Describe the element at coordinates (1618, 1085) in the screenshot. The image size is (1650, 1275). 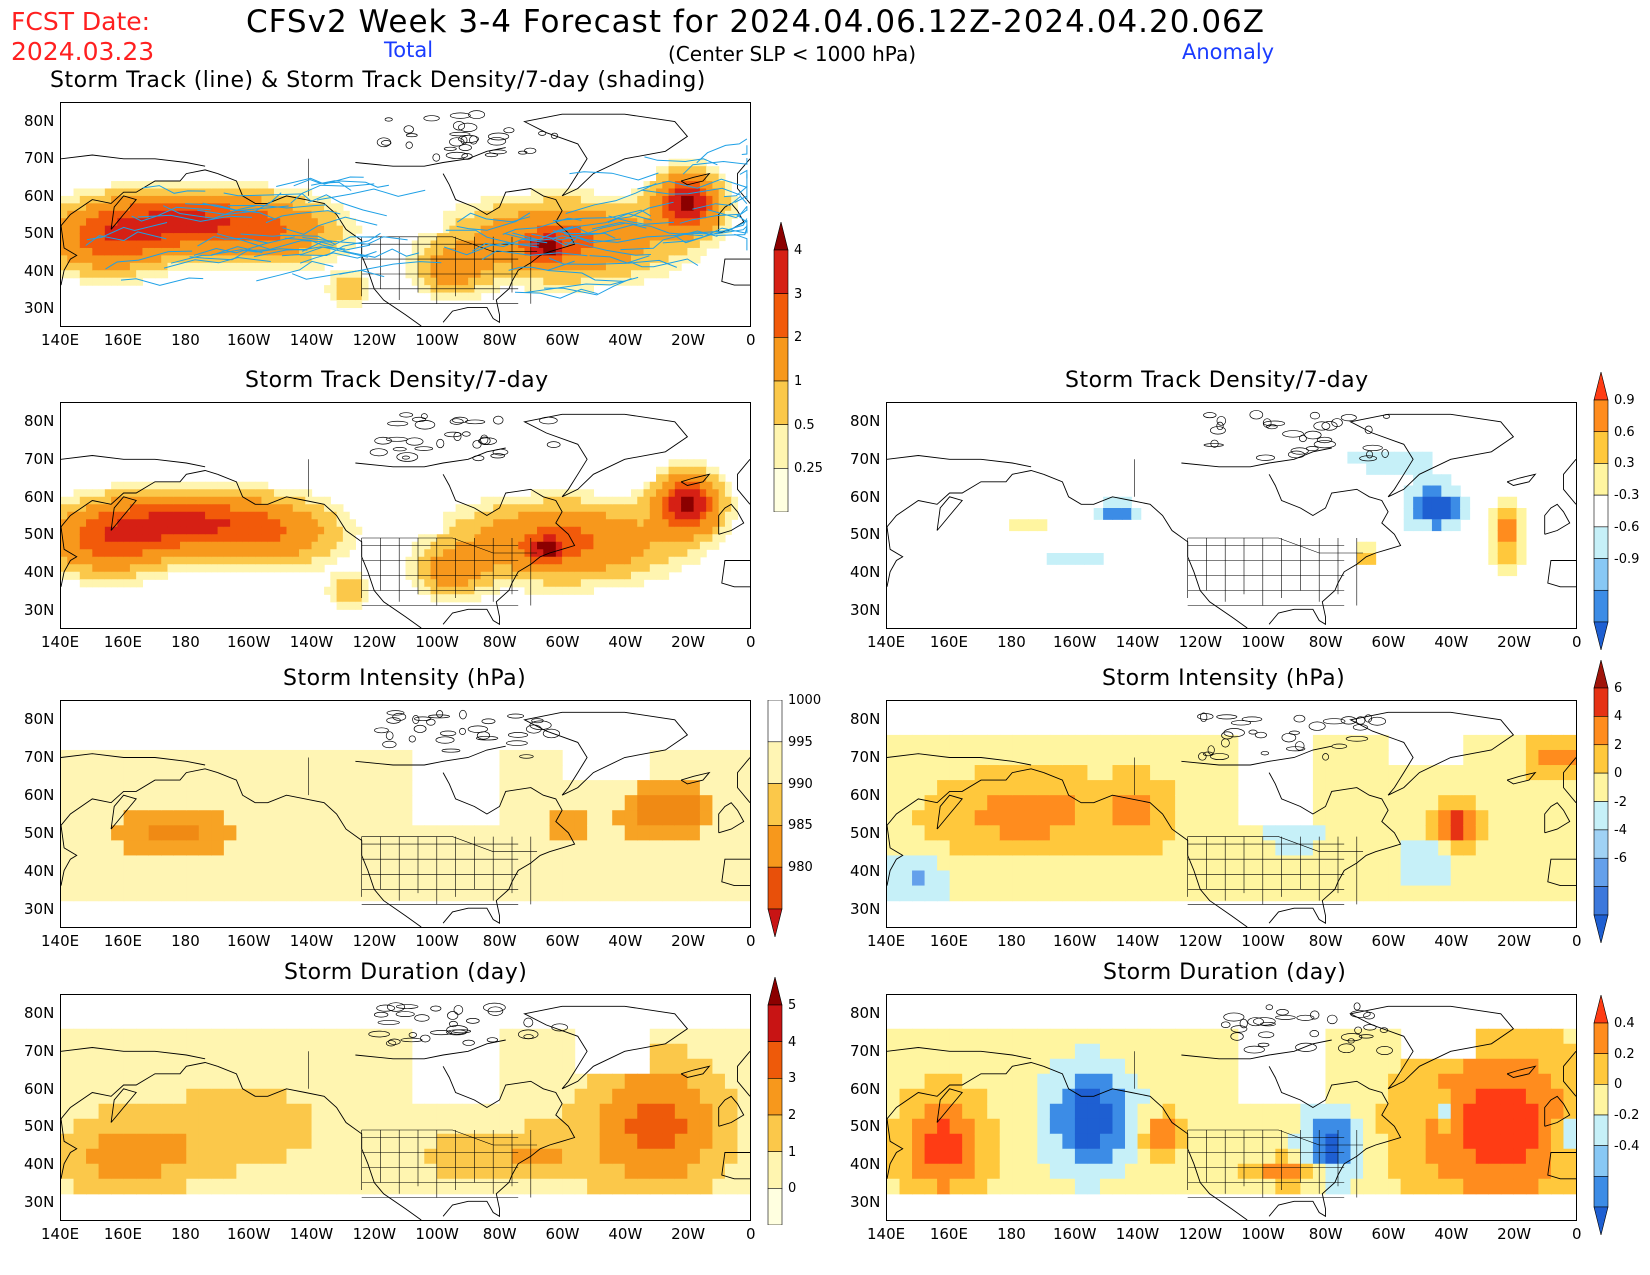
I see `colorbar-label: 0` at that location.